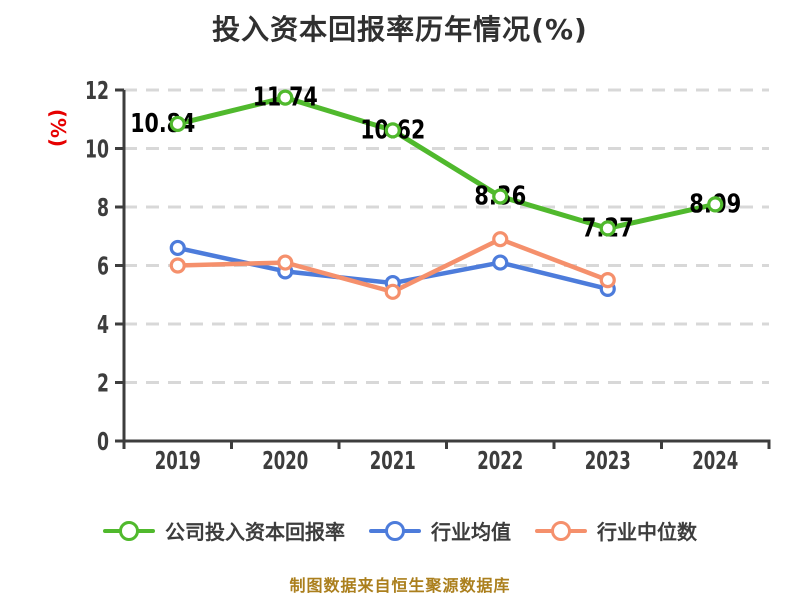 Image resolution: width=800 pixels, height=600 pixels. What do you see at coordinates (285, 460) in the screenshot?
I see `svg-text: 2020` at bounding box center [285, 460].